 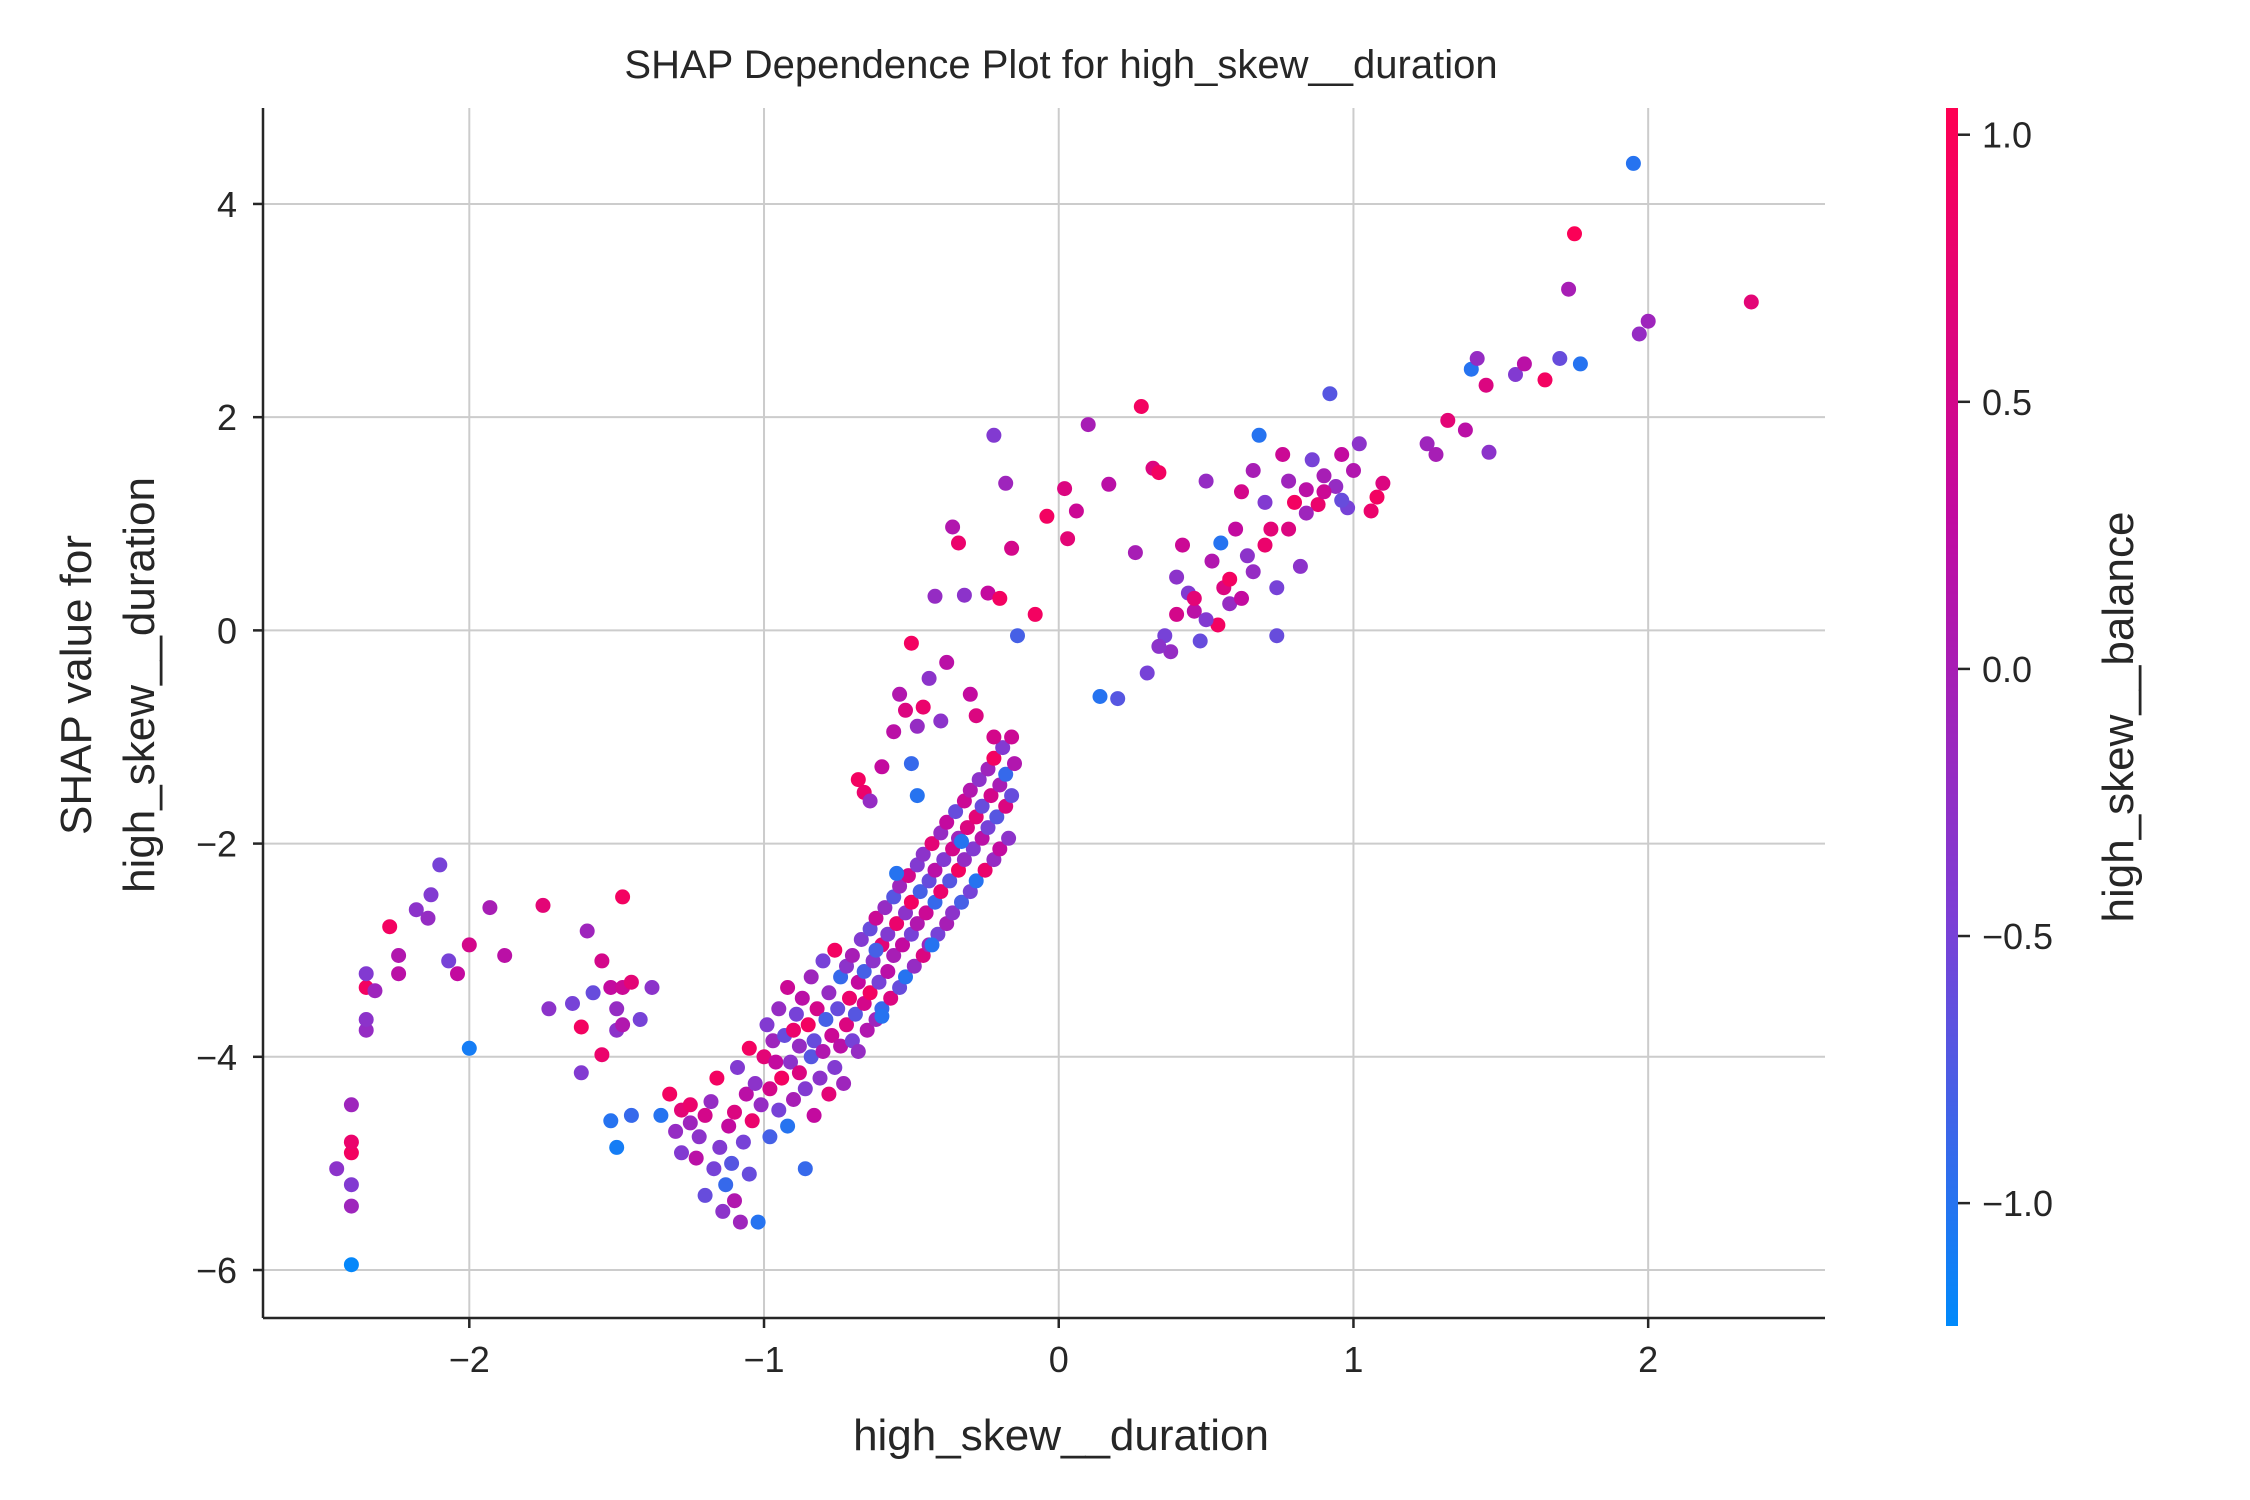 What do you see at coordinates (216, 844) in the screenshot?
I see `y-tick-label: −2` at bounding box center [216, 844].